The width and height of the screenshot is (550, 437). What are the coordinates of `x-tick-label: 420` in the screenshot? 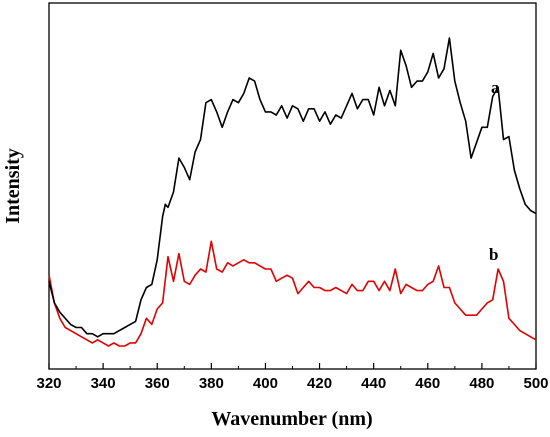 It's located at (319, 383).